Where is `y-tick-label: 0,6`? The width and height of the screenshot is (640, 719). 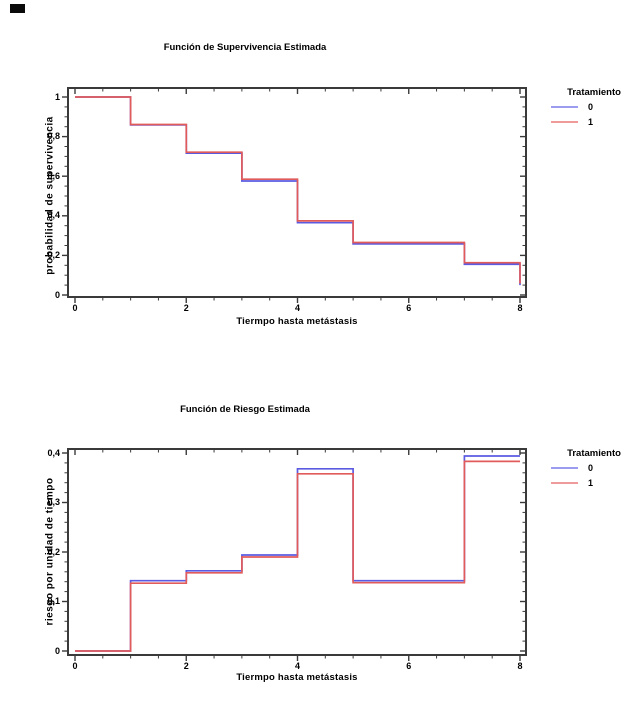
y-tick-label: 0,6 is located at coordinates (53, 175).